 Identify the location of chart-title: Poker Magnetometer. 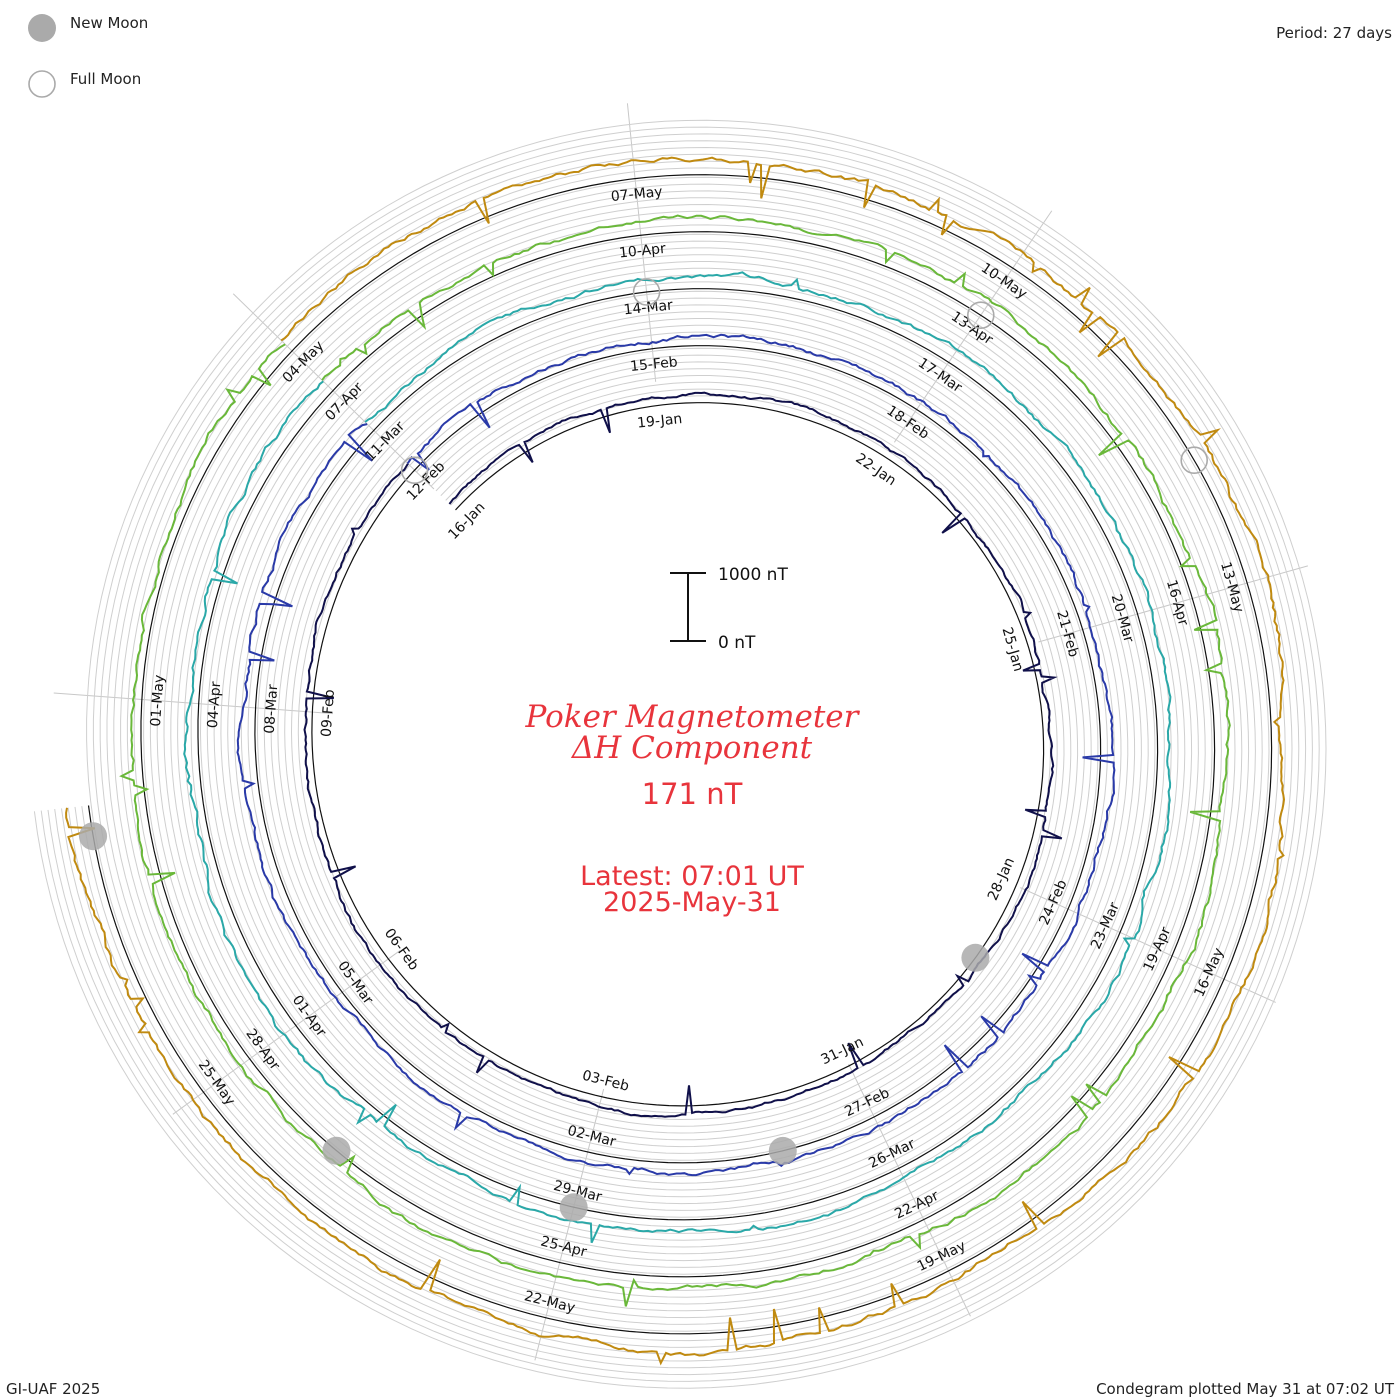
(693, 717).